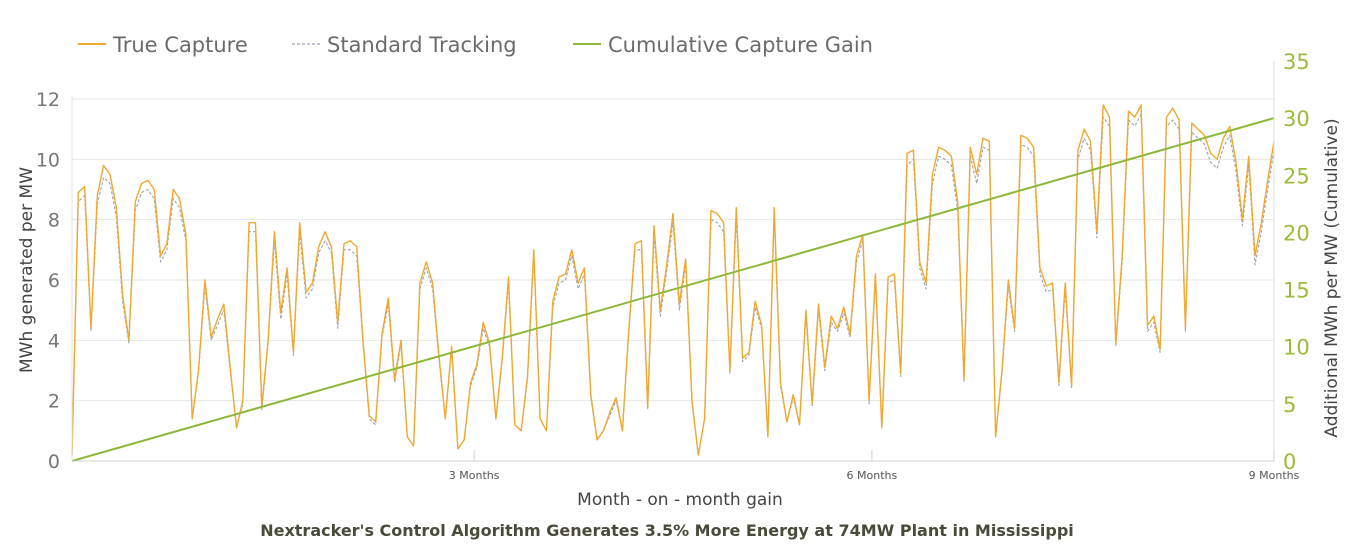 Image resolution: width=1349 pixels, height=549 pixels. What do you see at coordinates (1296, 176) in the screenshot?
I see `y-right-tick-label: 25` at bounding box center [1296, 176].